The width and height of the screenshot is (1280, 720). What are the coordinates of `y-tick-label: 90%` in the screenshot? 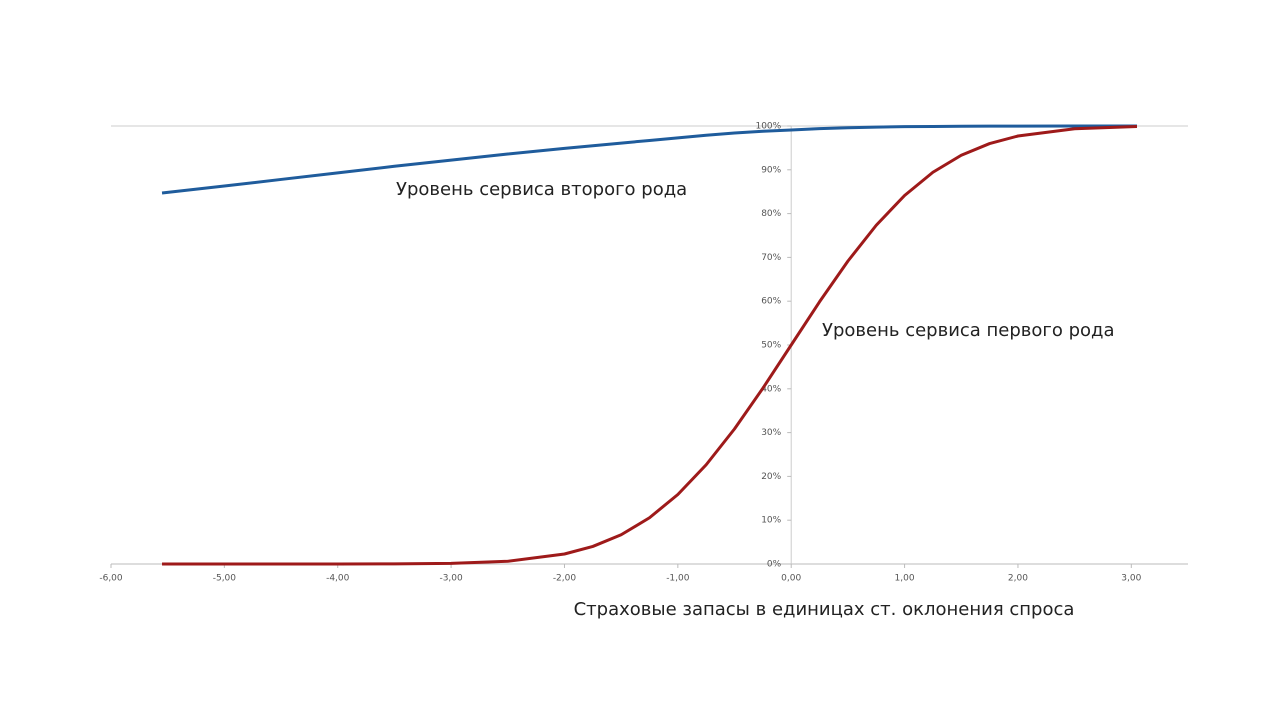 It's located at (771, 170).